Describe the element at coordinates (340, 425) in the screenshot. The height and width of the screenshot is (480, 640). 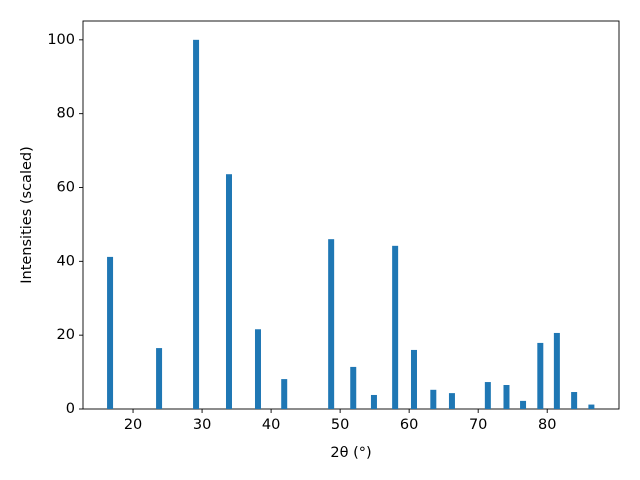
I see `x-tick-label: 50` at that location.